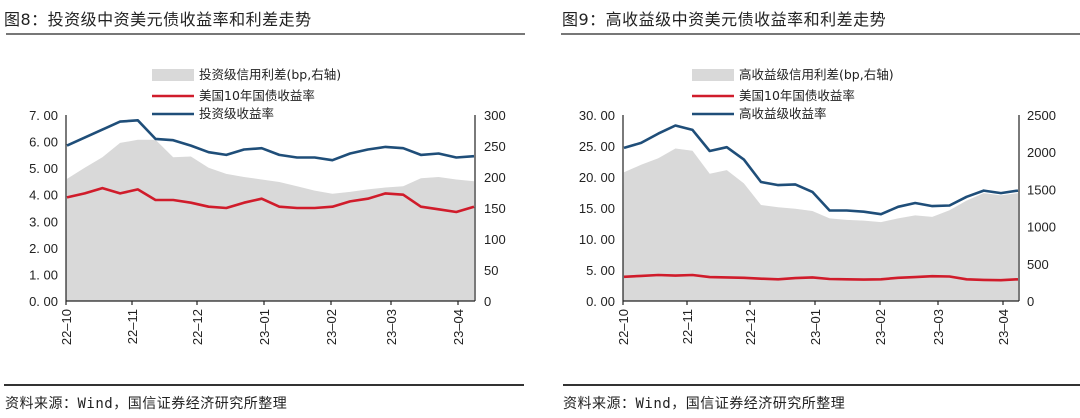  Describe the element at coordinates (265, 34) in the screenshot. I see `figure-8-title-rule` at that location.